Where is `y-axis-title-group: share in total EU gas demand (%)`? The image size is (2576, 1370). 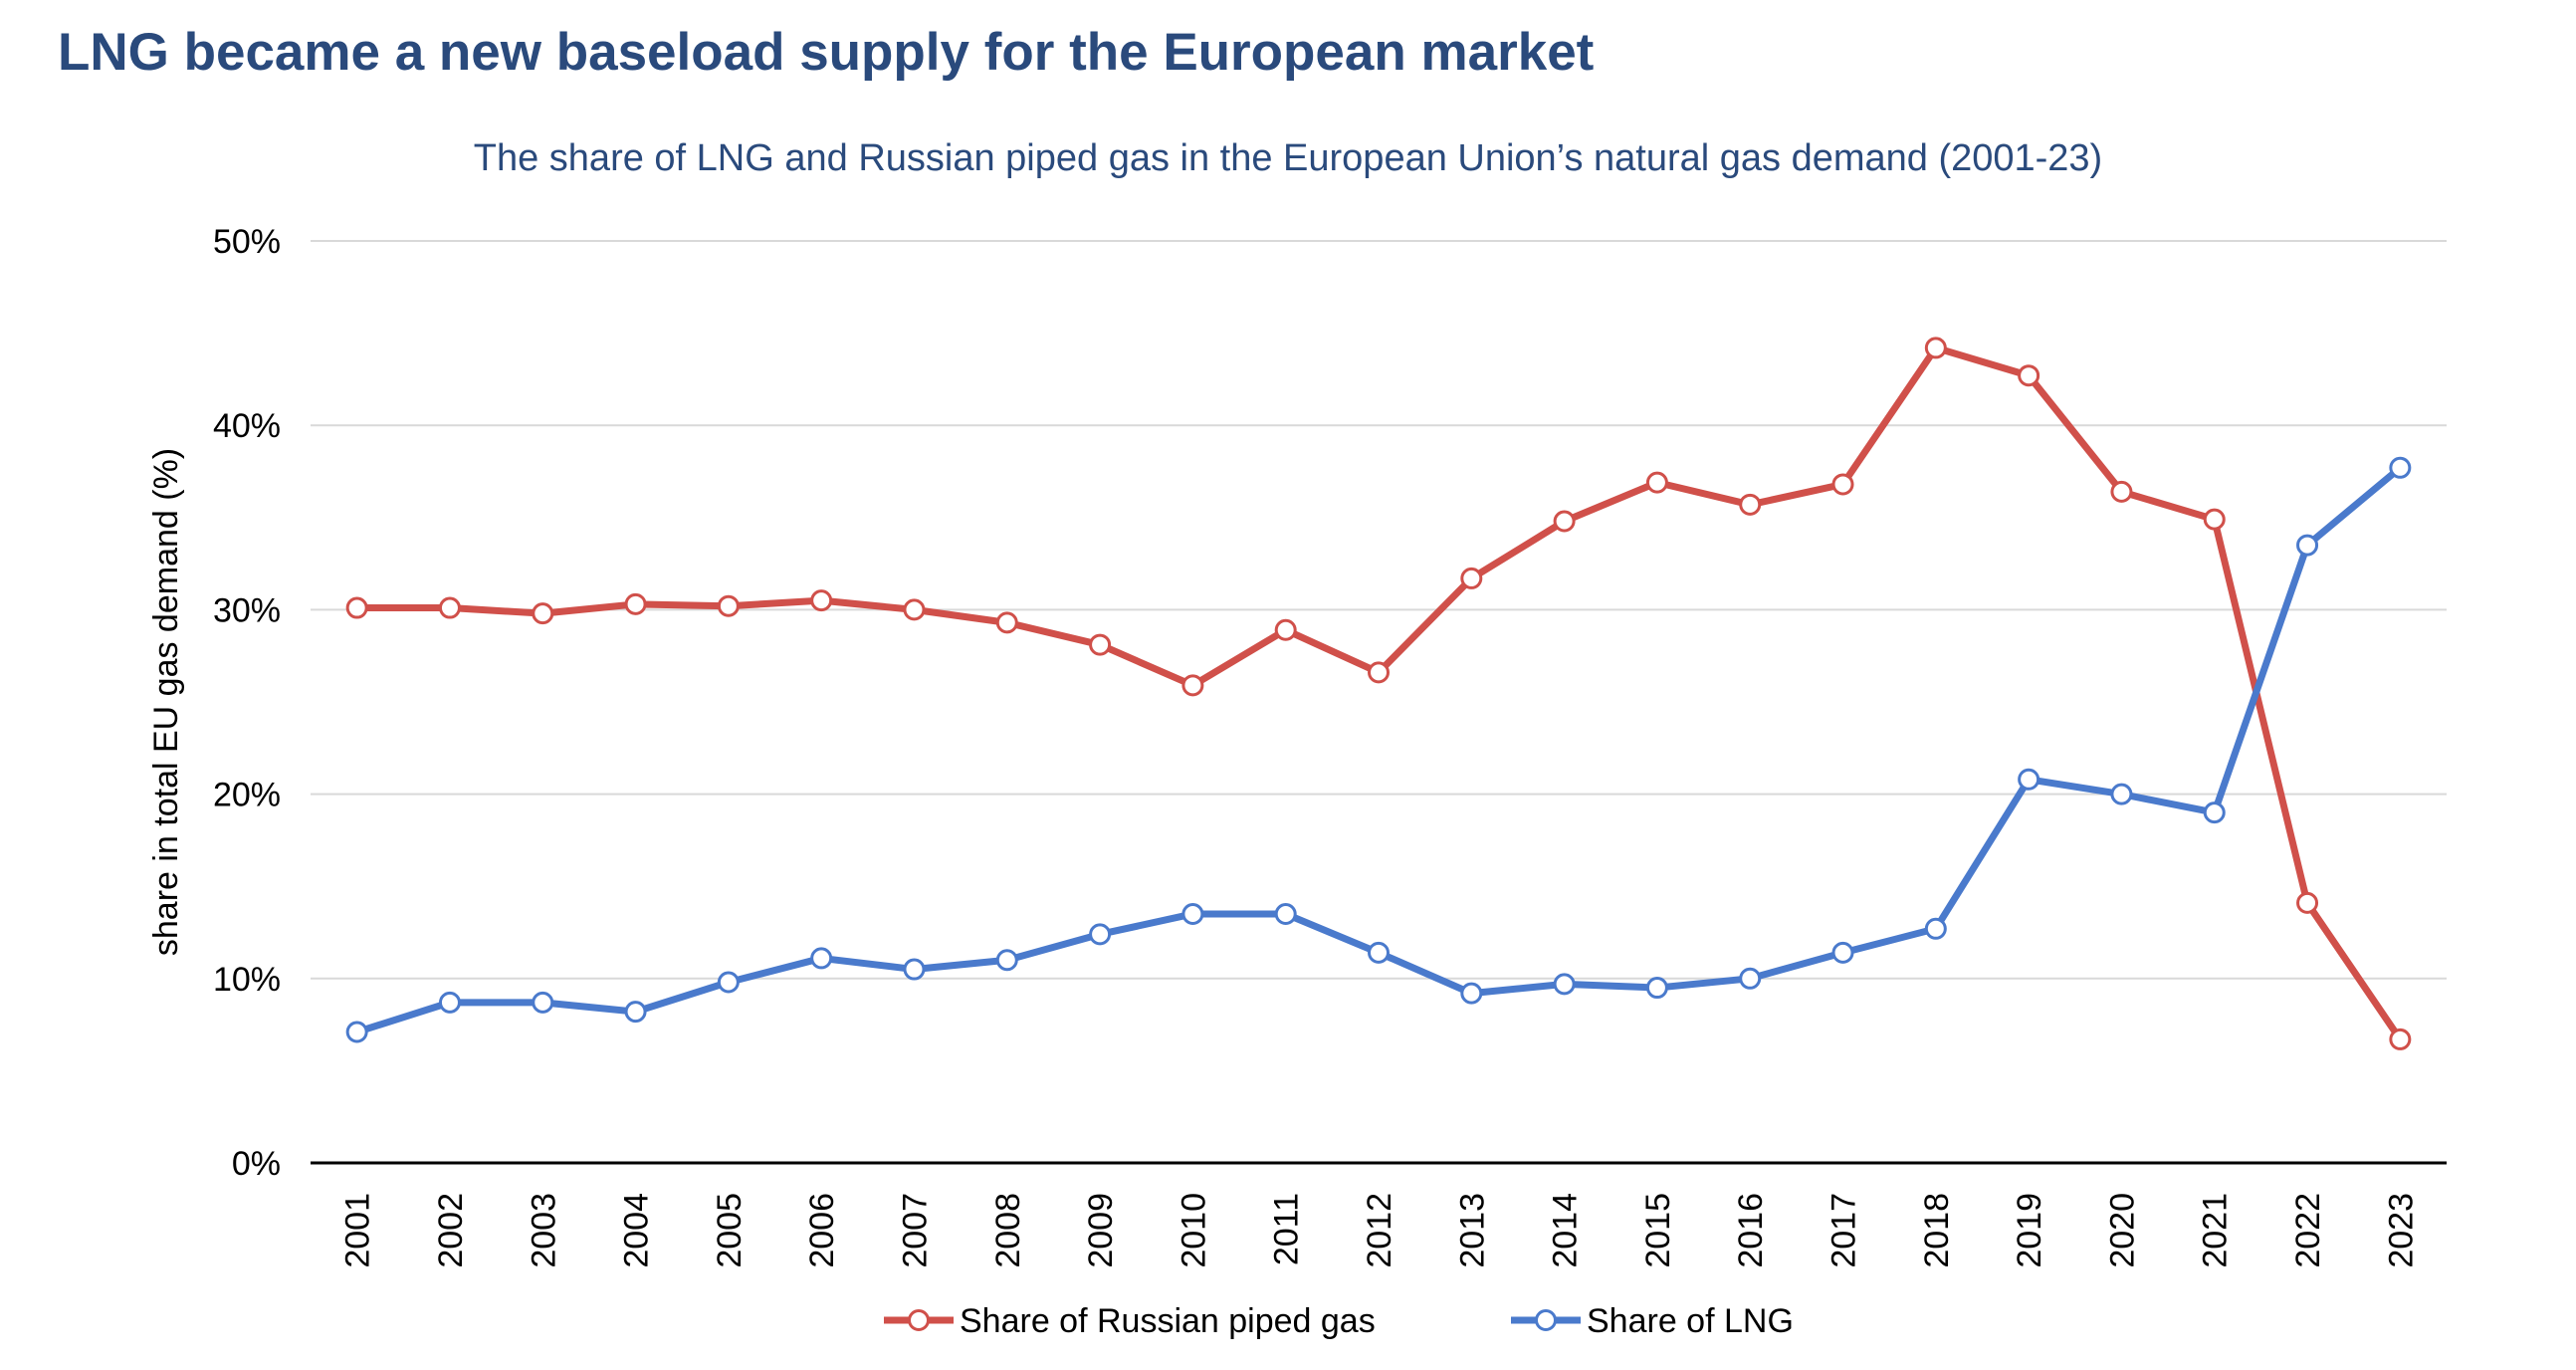
y-axis-title-group: share in total EU gas demand (%) is located at coordinates (166, 702).